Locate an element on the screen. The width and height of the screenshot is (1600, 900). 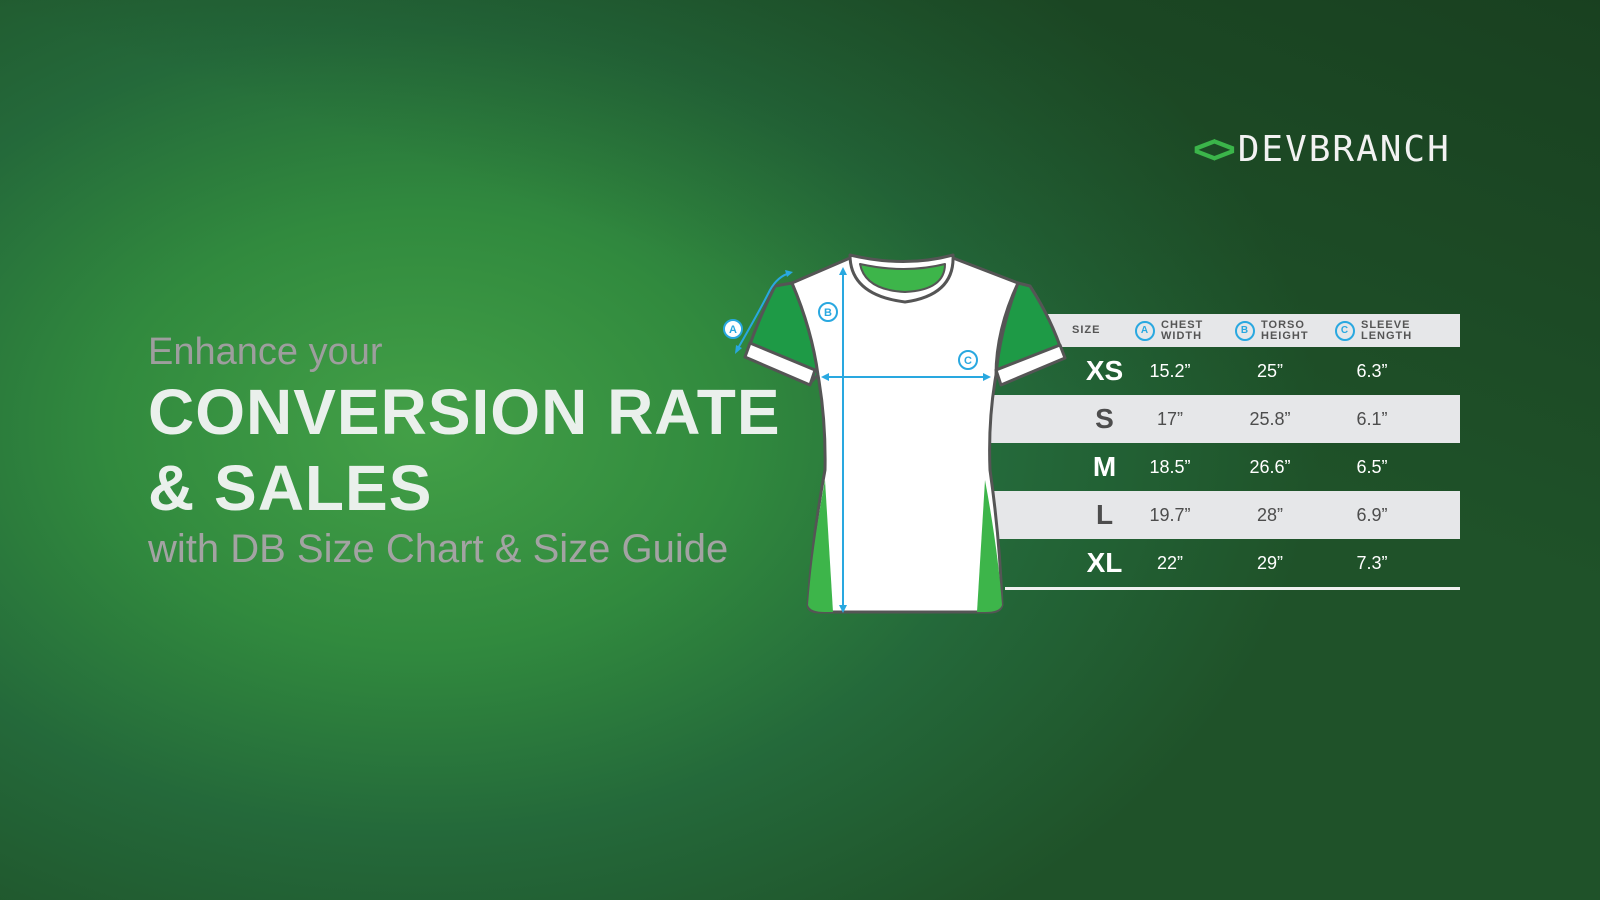
header-sleeve-l1: SLEEVE is located at coordinates (1386, 324).